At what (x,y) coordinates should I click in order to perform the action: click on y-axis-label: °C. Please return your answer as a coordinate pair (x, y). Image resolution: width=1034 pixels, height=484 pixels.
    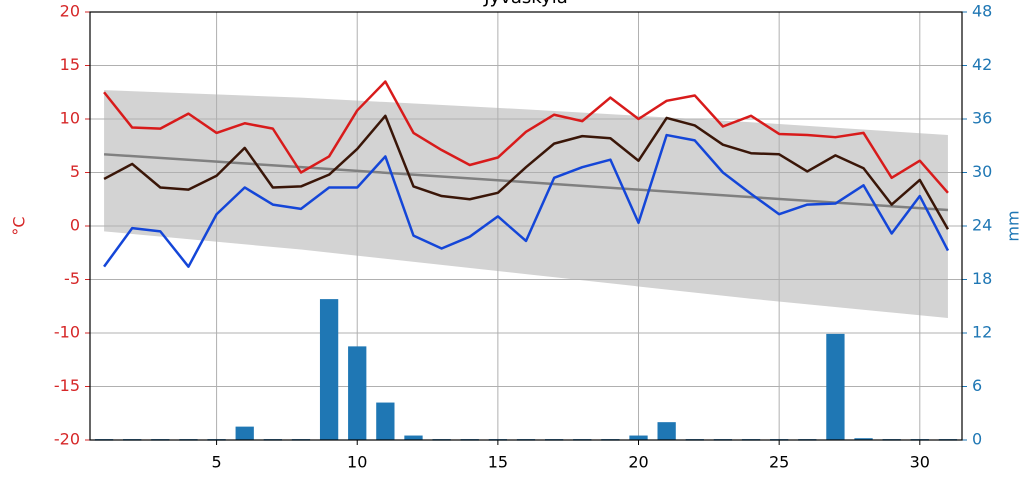
    Looking at the image, I should click on (19, 225).